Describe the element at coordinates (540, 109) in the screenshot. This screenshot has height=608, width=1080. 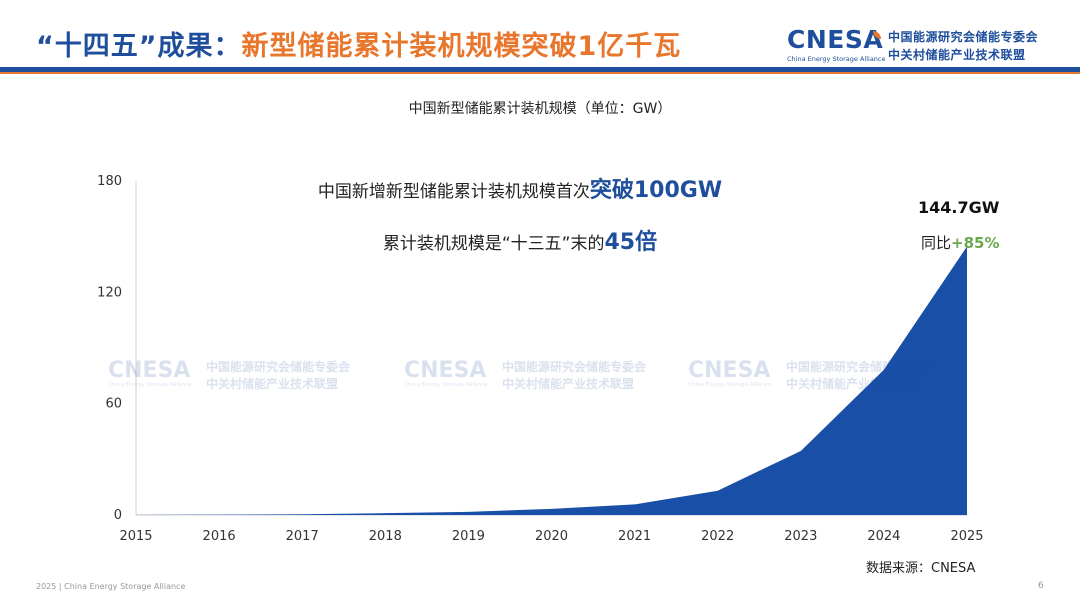
I see `chart-title: 中国新型储能累计装机规模（单位：GW）` at that location.